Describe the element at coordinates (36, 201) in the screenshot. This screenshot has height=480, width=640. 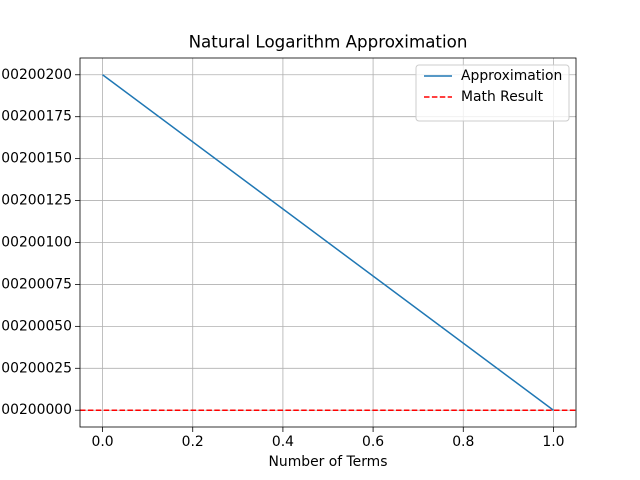
I see `y-tick-label: 0.00200125` at that location.